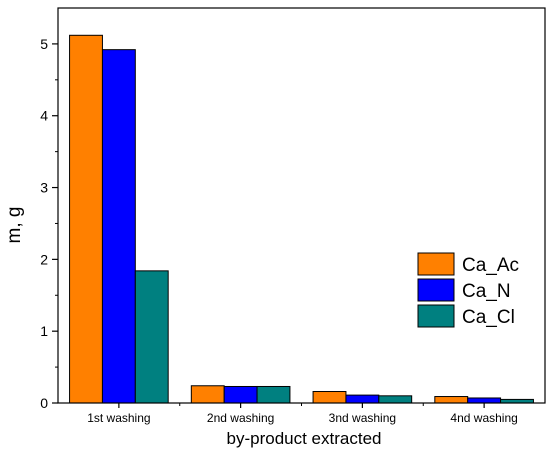  I want to click on legend-label-ca-cl: Ca_Cl, so click(488, 317).